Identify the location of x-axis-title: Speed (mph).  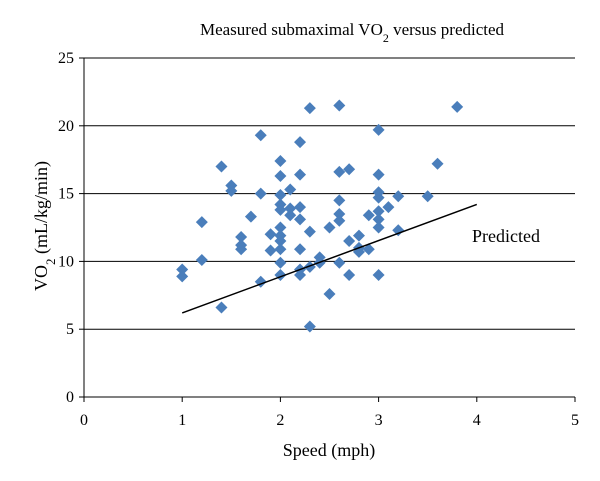
(329, 450).